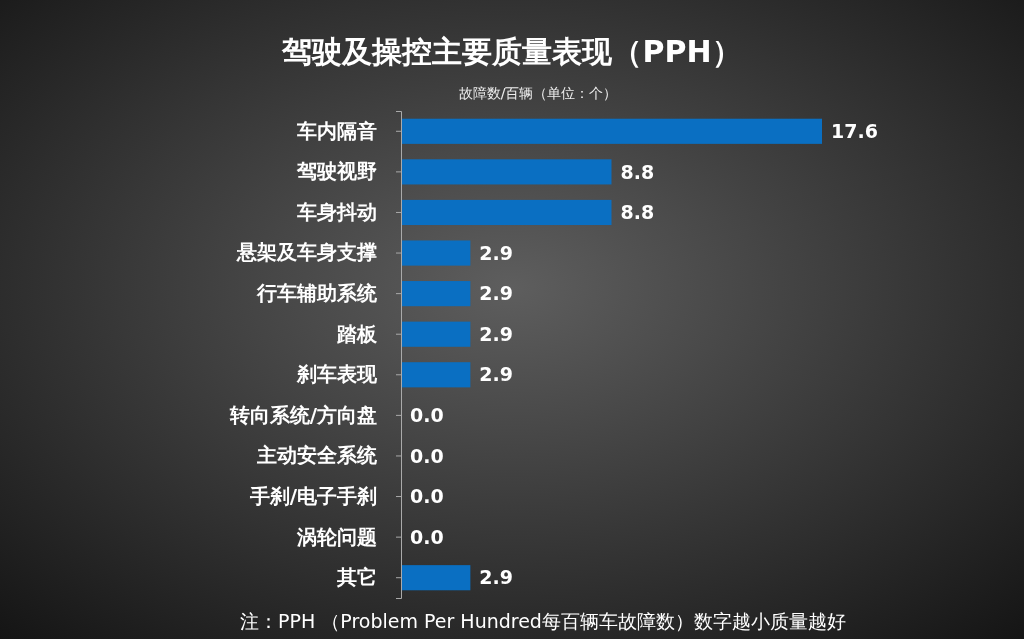  Describe the element at coordinates (357, 333) in the screenshot. I see `y-tick-label: 踏板` at that location.